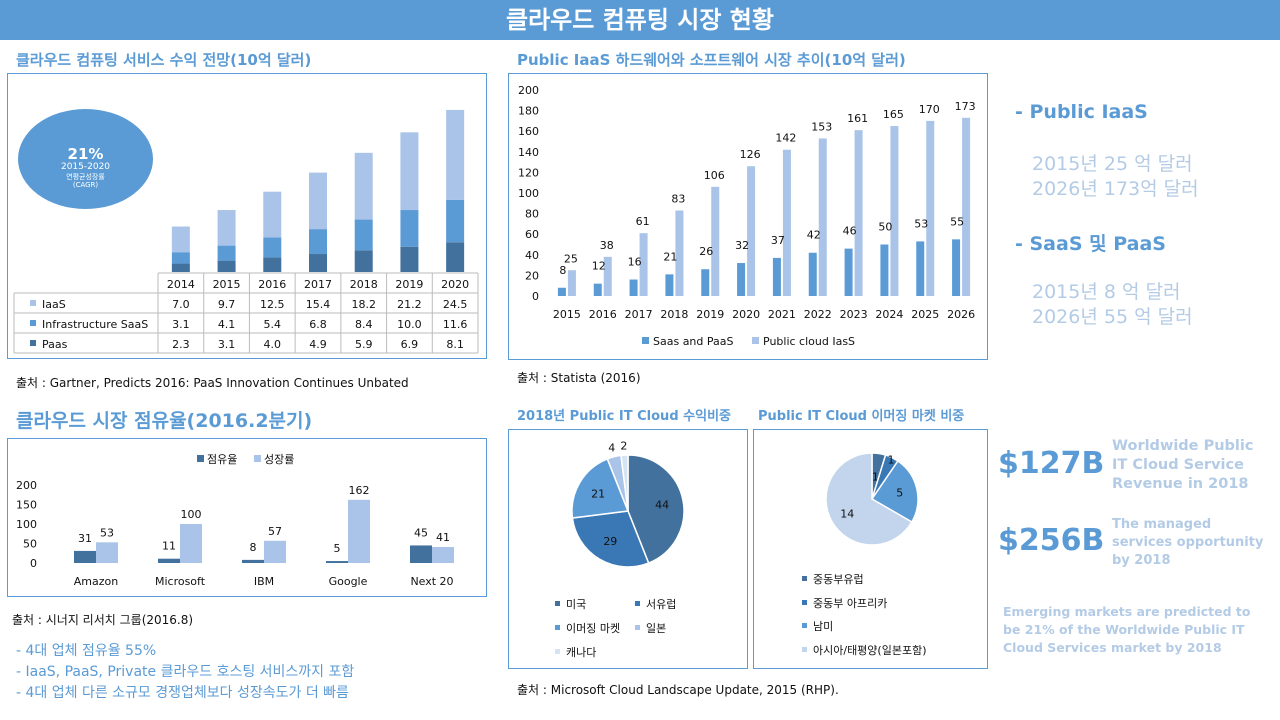 Image resolution: width=1280 pixels, height=720 pixels. Describe the element at coordinates (809, 341) in the screenshot. I see `legend-label-public-cloud-iaas: Public cloud IasS` at that location.